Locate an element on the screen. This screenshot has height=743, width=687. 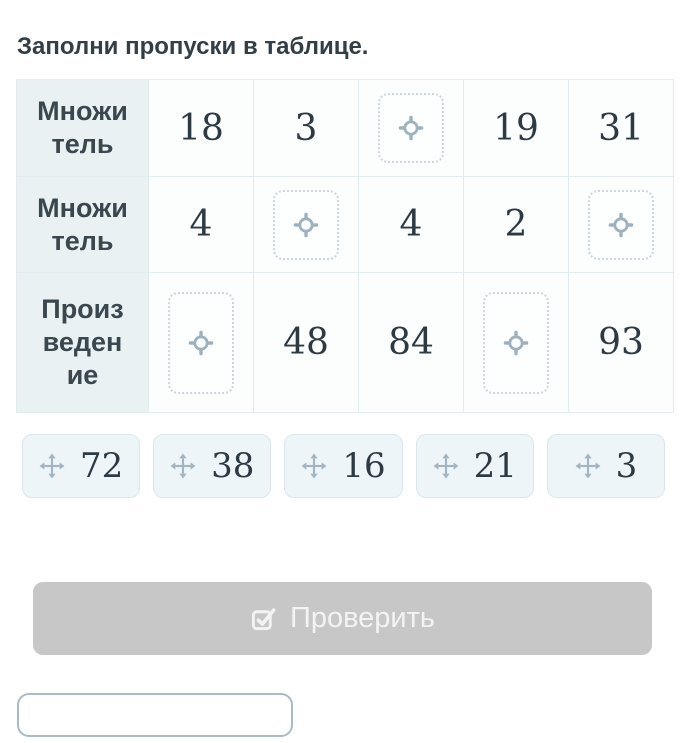
draggable-chip-72: 72 is located at coordinates (81, 466).